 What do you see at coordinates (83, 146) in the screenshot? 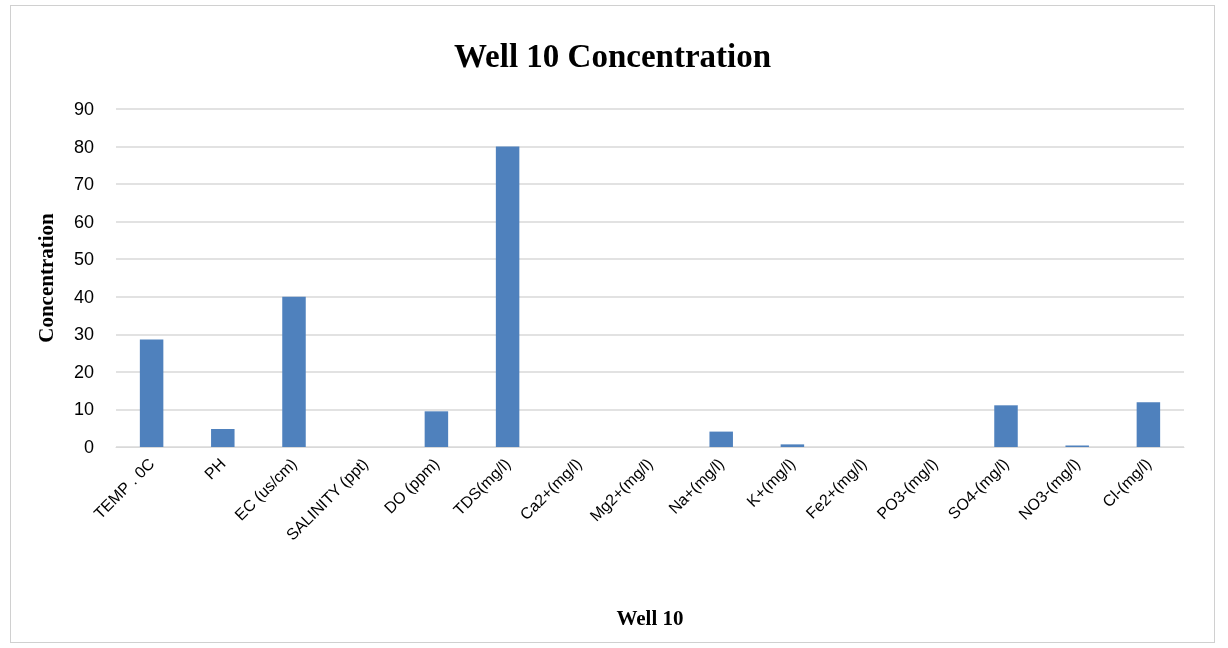
I see `y-tick-label: 80` at bounding box center [83, 146].